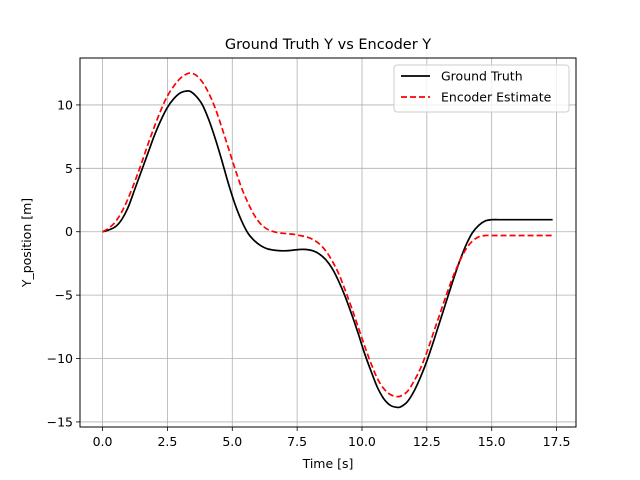  Describe the element at coordinates (63, 263) in the screenshot. I see `y-axis-ticks: −15 −10 −5 0 5 10` at that location.